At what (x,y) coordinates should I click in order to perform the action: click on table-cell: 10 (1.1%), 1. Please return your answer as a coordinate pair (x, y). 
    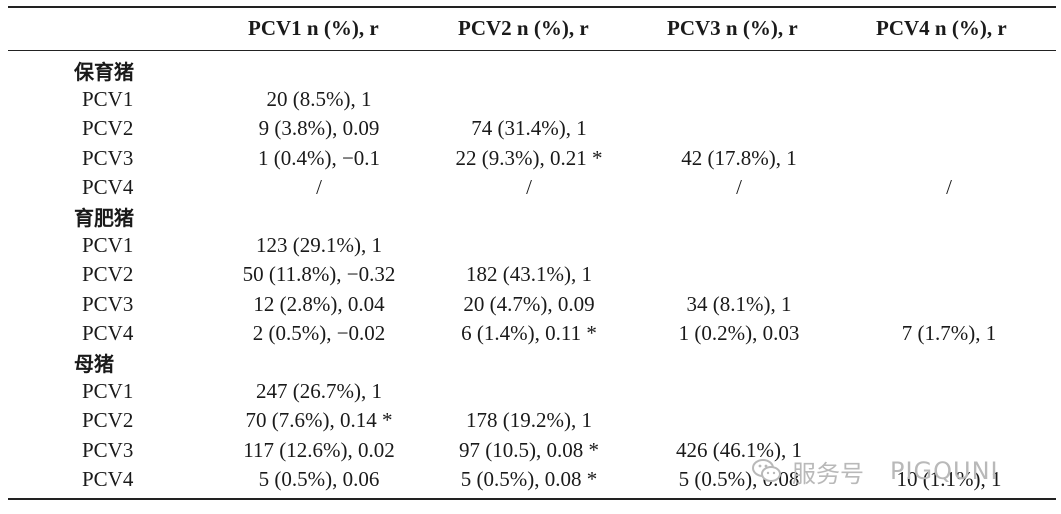
    Looking at the image, I should click on (949, 479).